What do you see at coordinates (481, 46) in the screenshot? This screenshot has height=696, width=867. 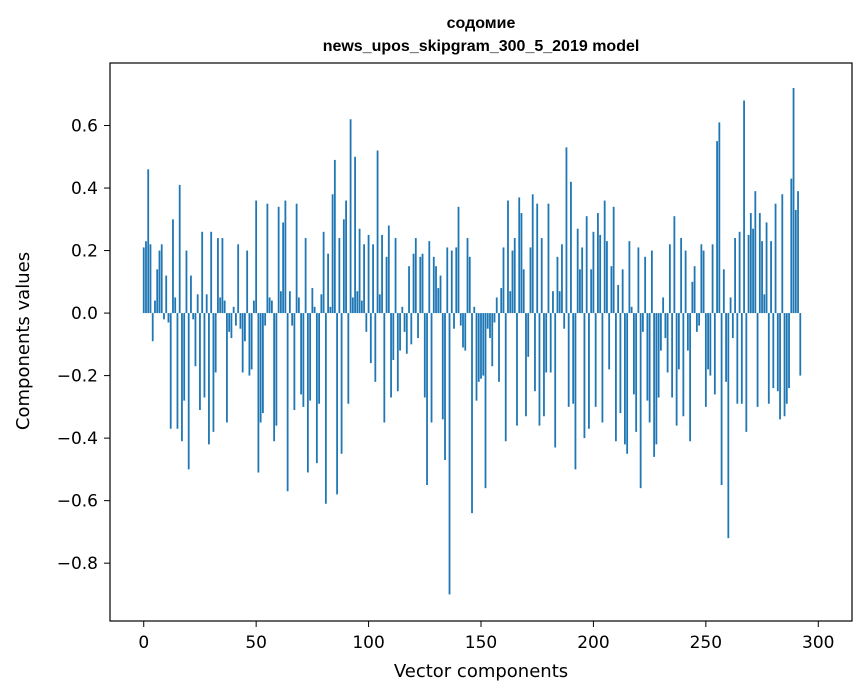 I see `chart-title-line2: news_upos_skipgram_300_5_2019 model` at bounding box center [481, 46].